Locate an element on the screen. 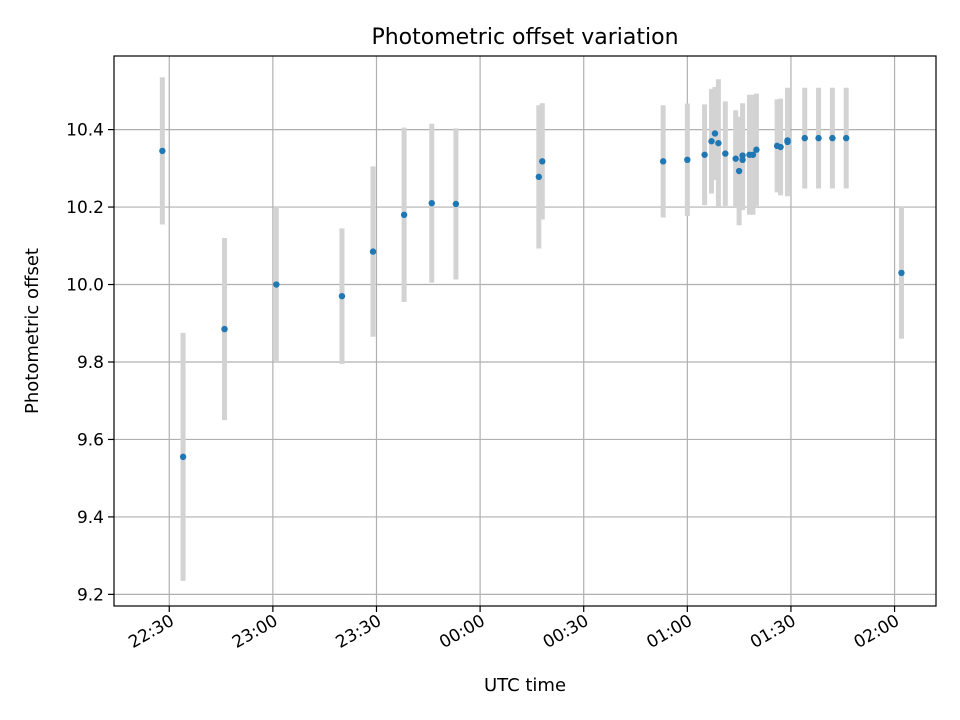  y-axis: 9.2 9.4 9.6 9.8 10.0 10.2 10.4 is located at coordinates (90, 363).